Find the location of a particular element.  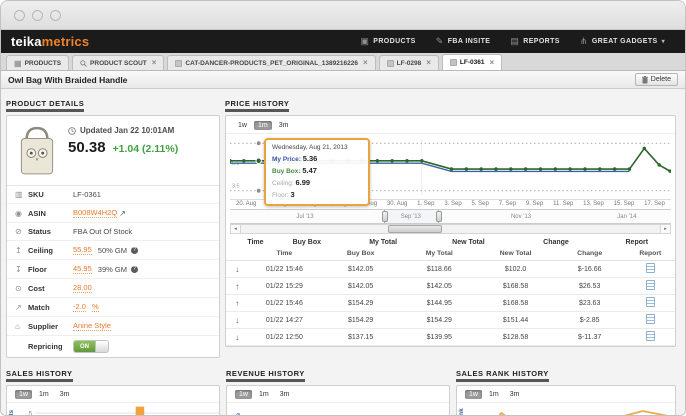

nav-account-menu: ⋔ GREAT GADGETS ▾ is located at coordinates (622, 41).